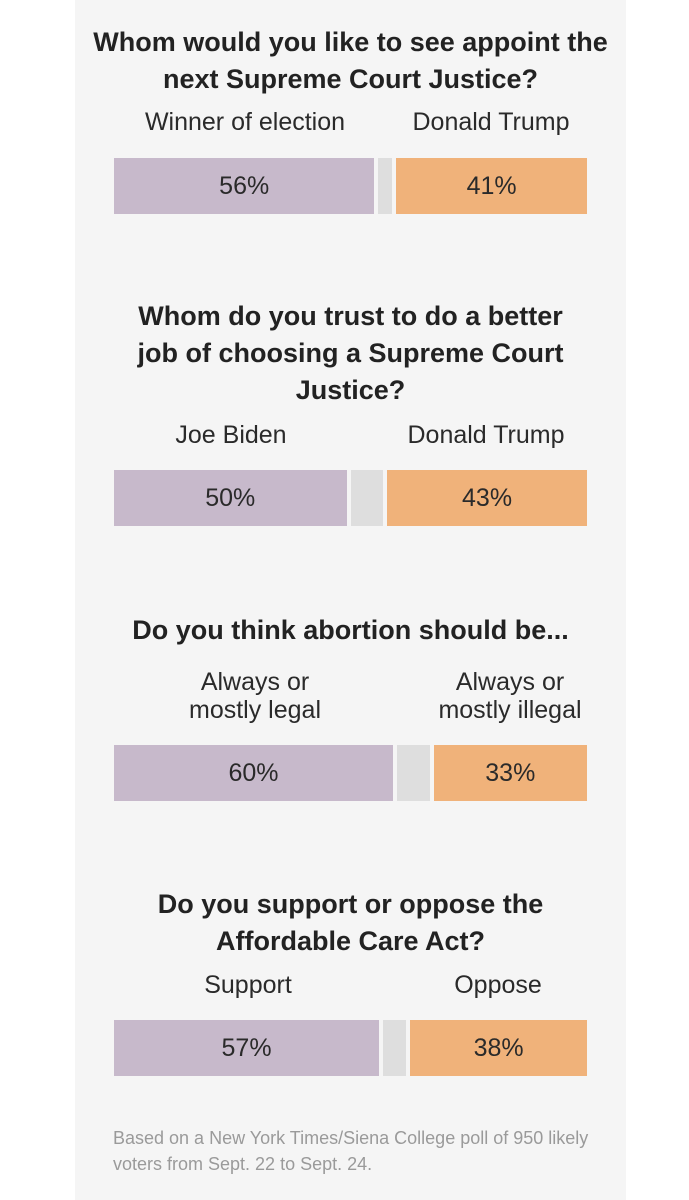 The height and width of the screenshot is (1200, 689). Describe the element at coordinates (486, 435) in the screenshot. I see `question-2-right-label: Donald Trump` at that location.